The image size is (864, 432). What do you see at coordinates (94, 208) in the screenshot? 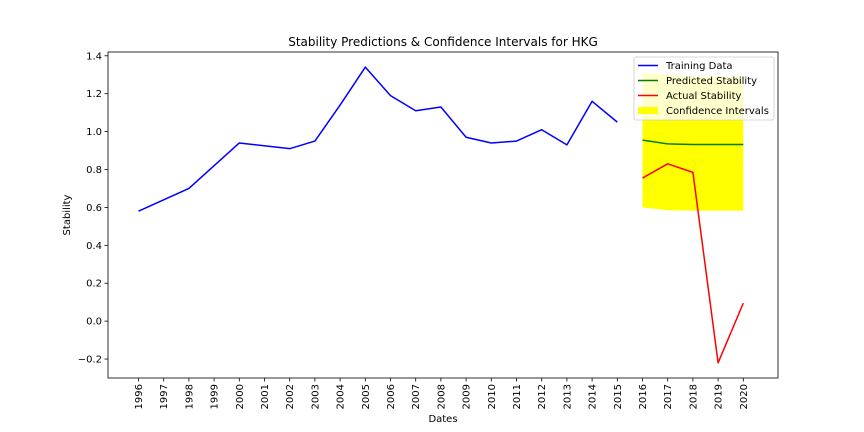
I see `y-tick-label: 0.6` at bounding box center [94, 208].